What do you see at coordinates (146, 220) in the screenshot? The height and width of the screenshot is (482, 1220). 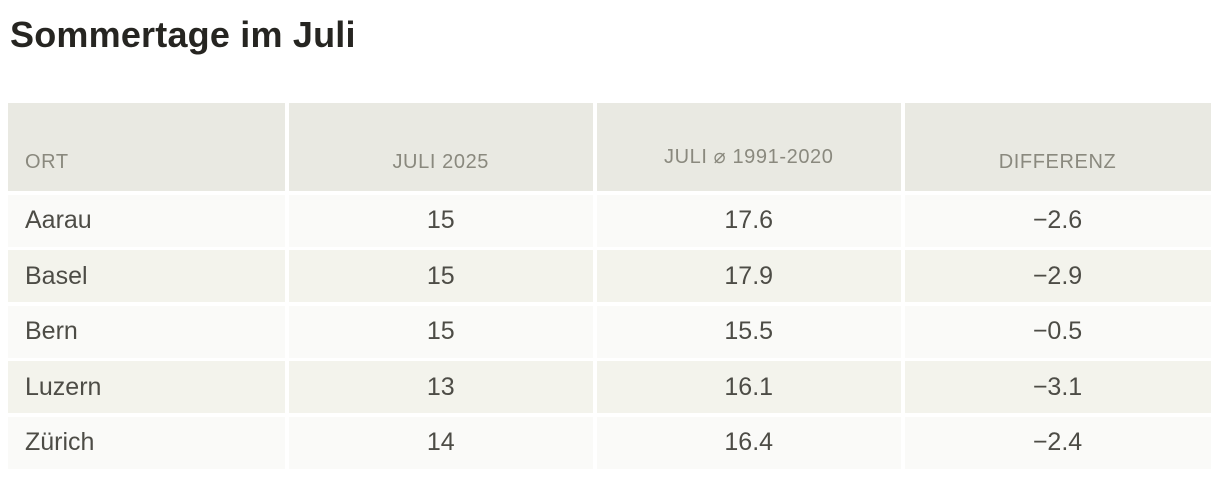 I see `cell-ort: Aarau` at bounding box center [146, 220].